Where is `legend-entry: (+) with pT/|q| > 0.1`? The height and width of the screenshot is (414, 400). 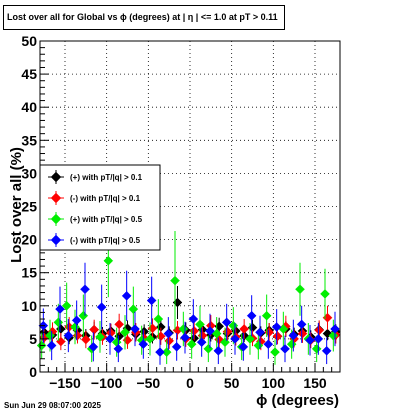
legend-entry: (+) with pT/|q| > 0.1 is located at coordinates (95, 177).